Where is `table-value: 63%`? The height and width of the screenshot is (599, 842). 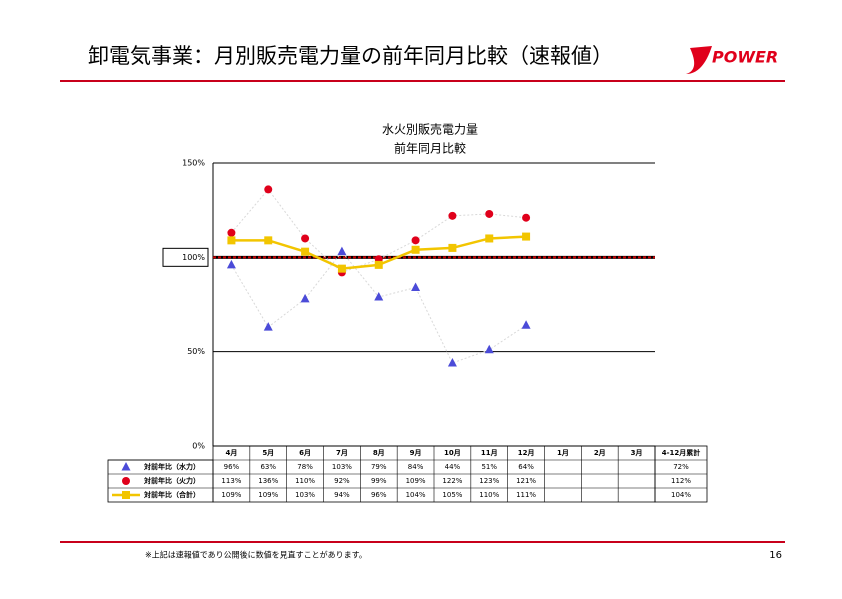 table-value: 63% is located at coordinates (268, 467).